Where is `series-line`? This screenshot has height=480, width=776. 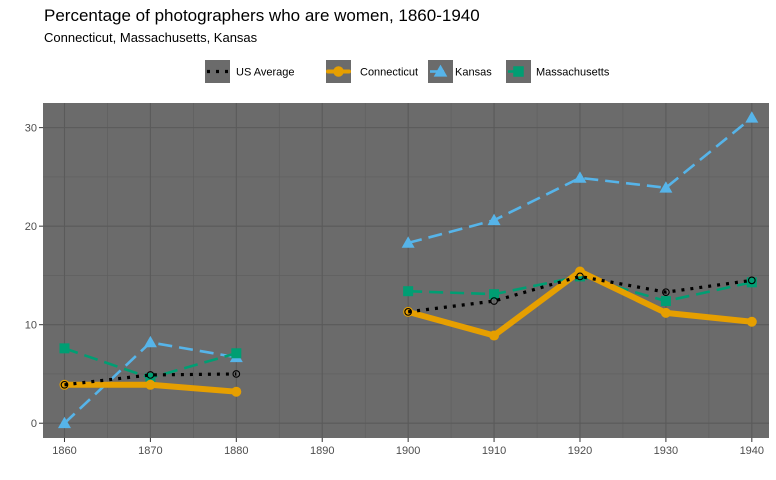
series-line is located at coordinates (150, 379).